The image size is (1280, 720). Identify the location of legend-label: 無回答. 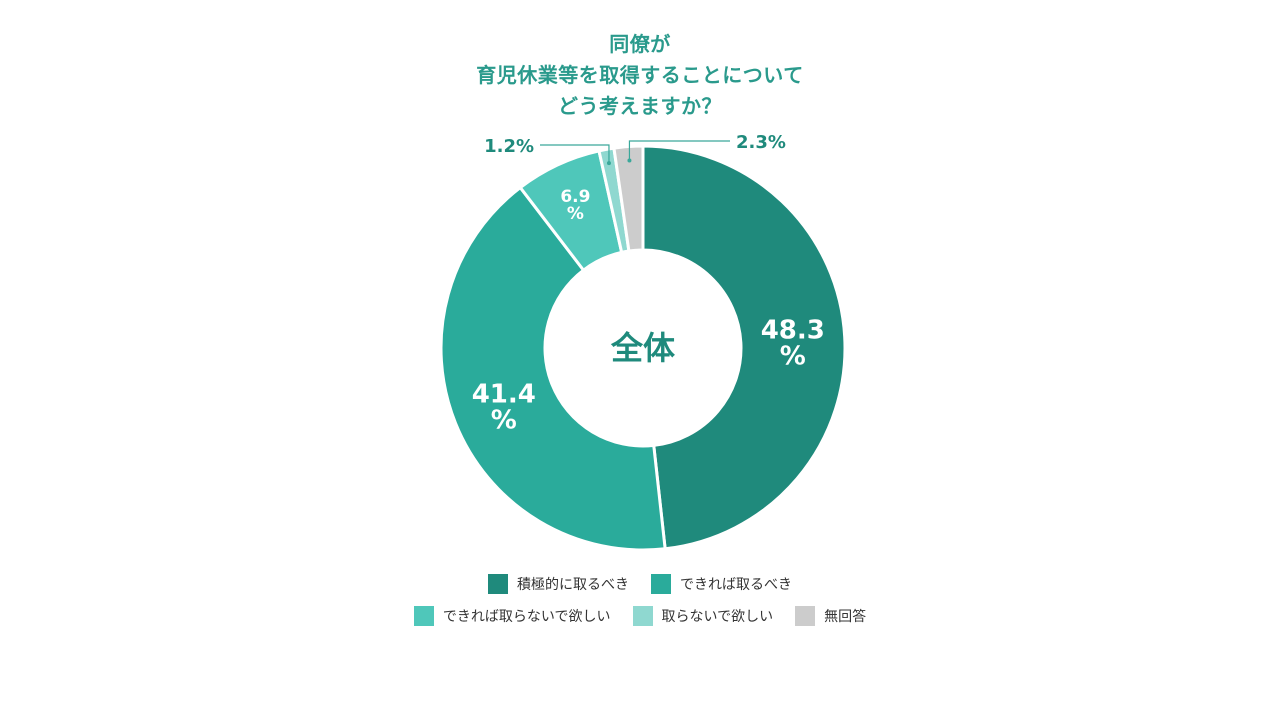
(845, 617).